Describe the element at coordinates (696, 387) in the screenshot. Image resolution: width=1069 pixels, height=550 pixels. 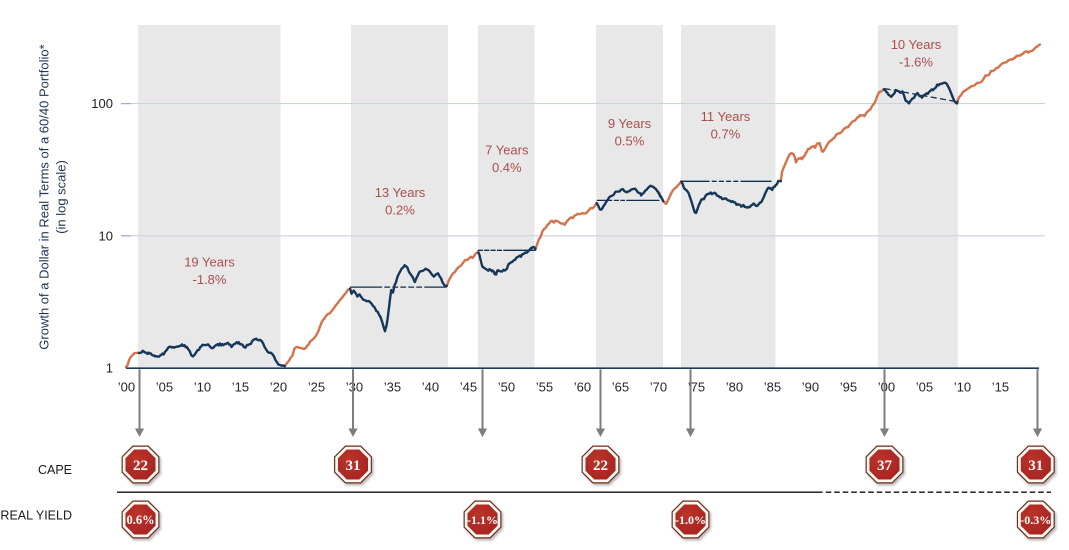
I see `svg-text: ’75` at that location.